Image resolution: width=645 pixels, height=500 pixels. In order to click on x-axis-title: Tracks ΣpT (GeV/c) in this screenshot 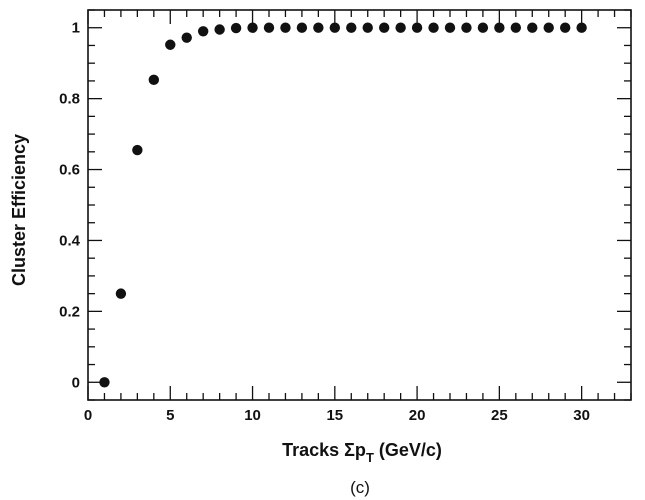, I will do `click(362, 452)`.